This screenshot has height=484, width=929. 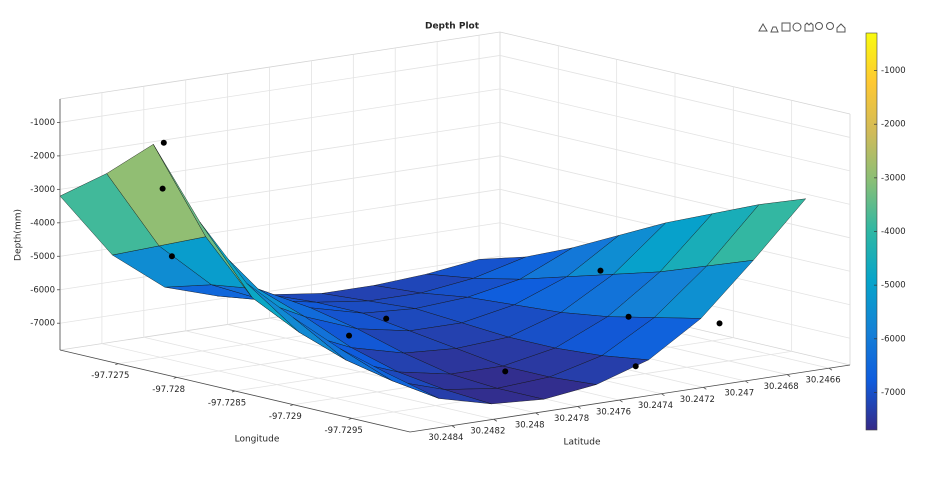 What do you see at coordinates (893, 125) in the screenshot?
I see `colorbar-tick-label: -2000` at bounding box center [893, 125].